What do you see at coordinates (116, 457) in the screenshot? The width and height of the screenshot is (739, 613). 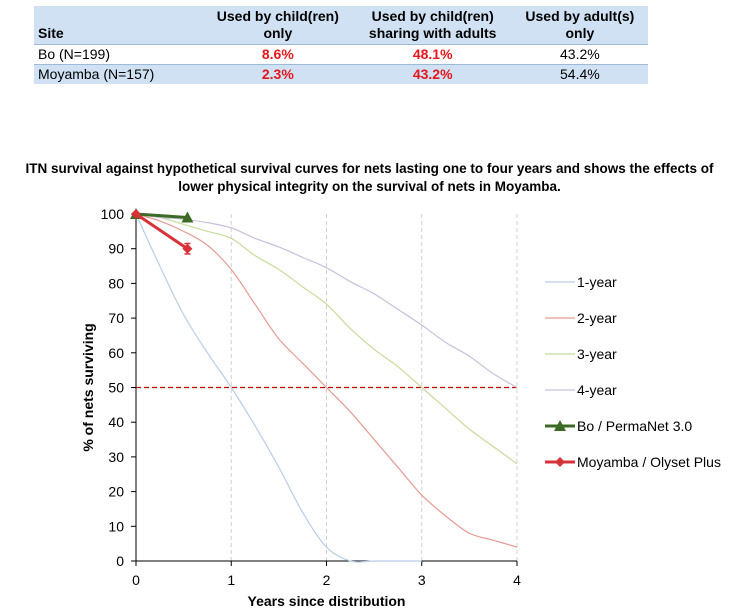 I see `y-tick-label: 30` at bounding box center [116, 457].